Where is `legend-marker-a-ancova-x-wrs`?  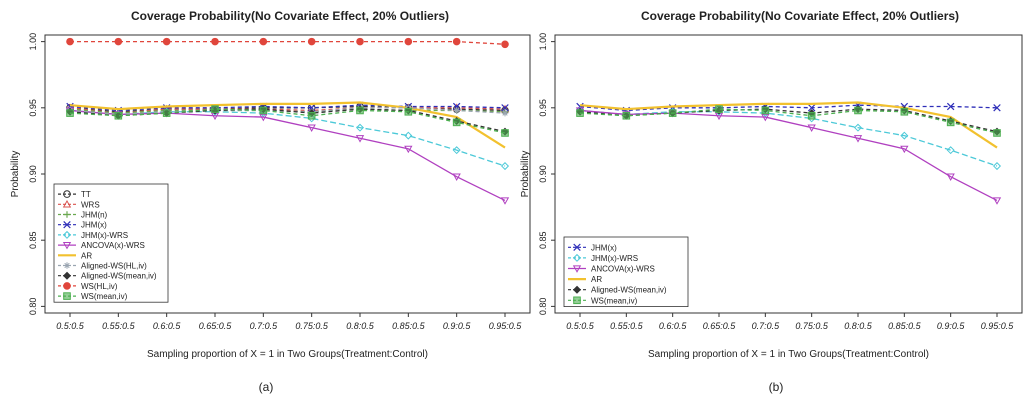
legend-marker-a-ancova-x-wrs is located at coordinates (67, 245).